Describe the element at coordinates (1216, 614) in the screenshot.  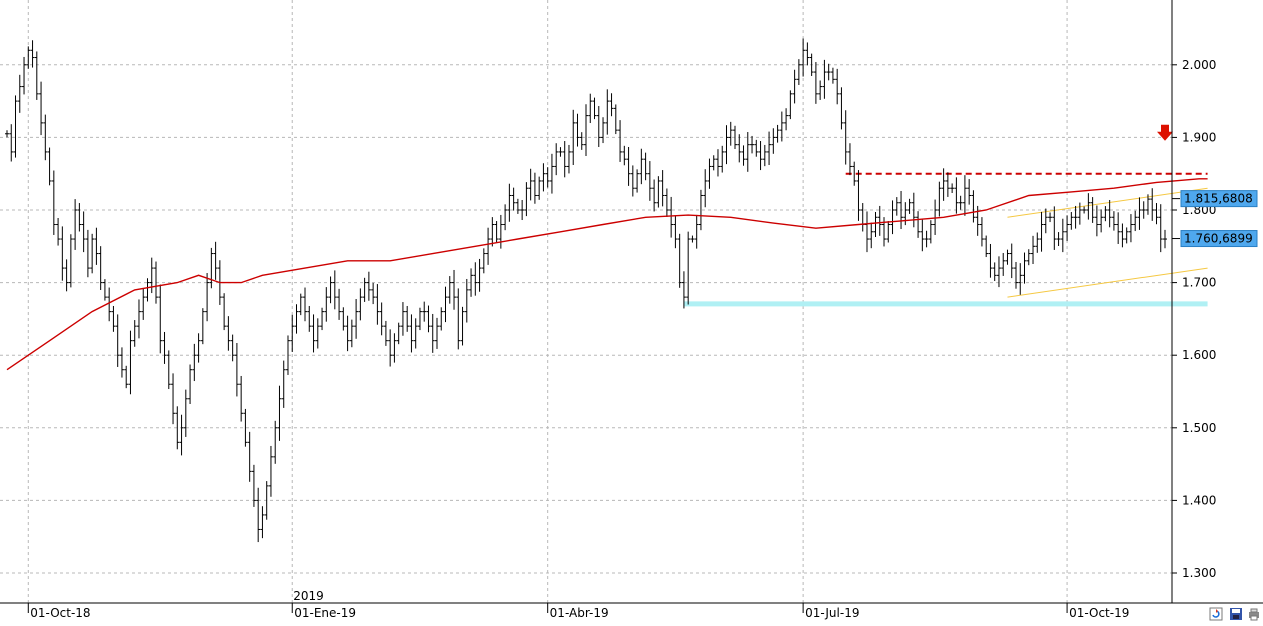
I see `refresh-icon` at that location.